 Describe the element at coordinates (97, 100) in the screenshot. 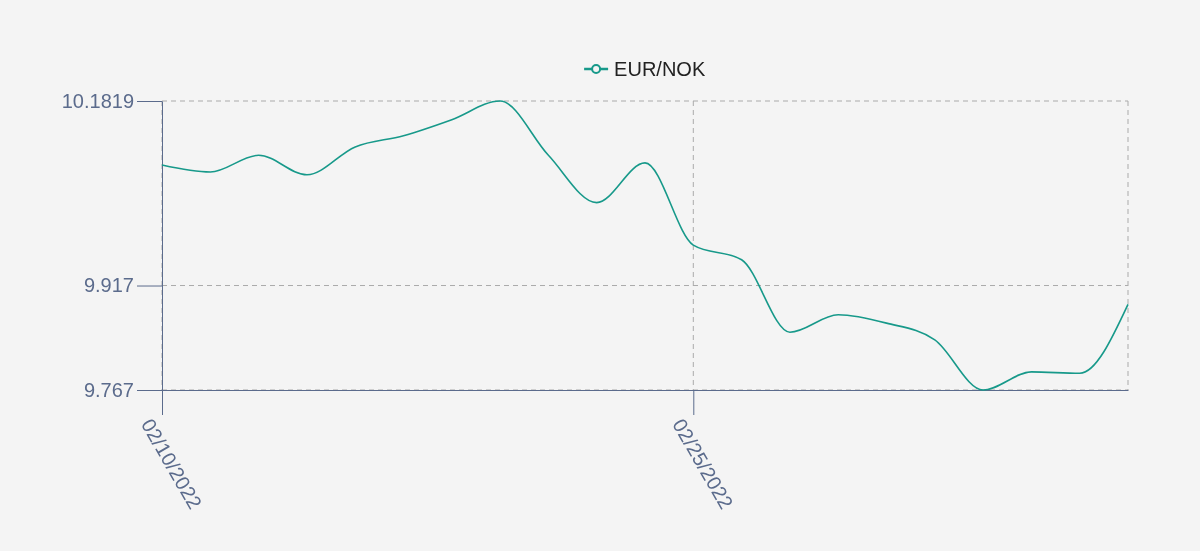

I see `y-tick-label: 10.1819` at that location.